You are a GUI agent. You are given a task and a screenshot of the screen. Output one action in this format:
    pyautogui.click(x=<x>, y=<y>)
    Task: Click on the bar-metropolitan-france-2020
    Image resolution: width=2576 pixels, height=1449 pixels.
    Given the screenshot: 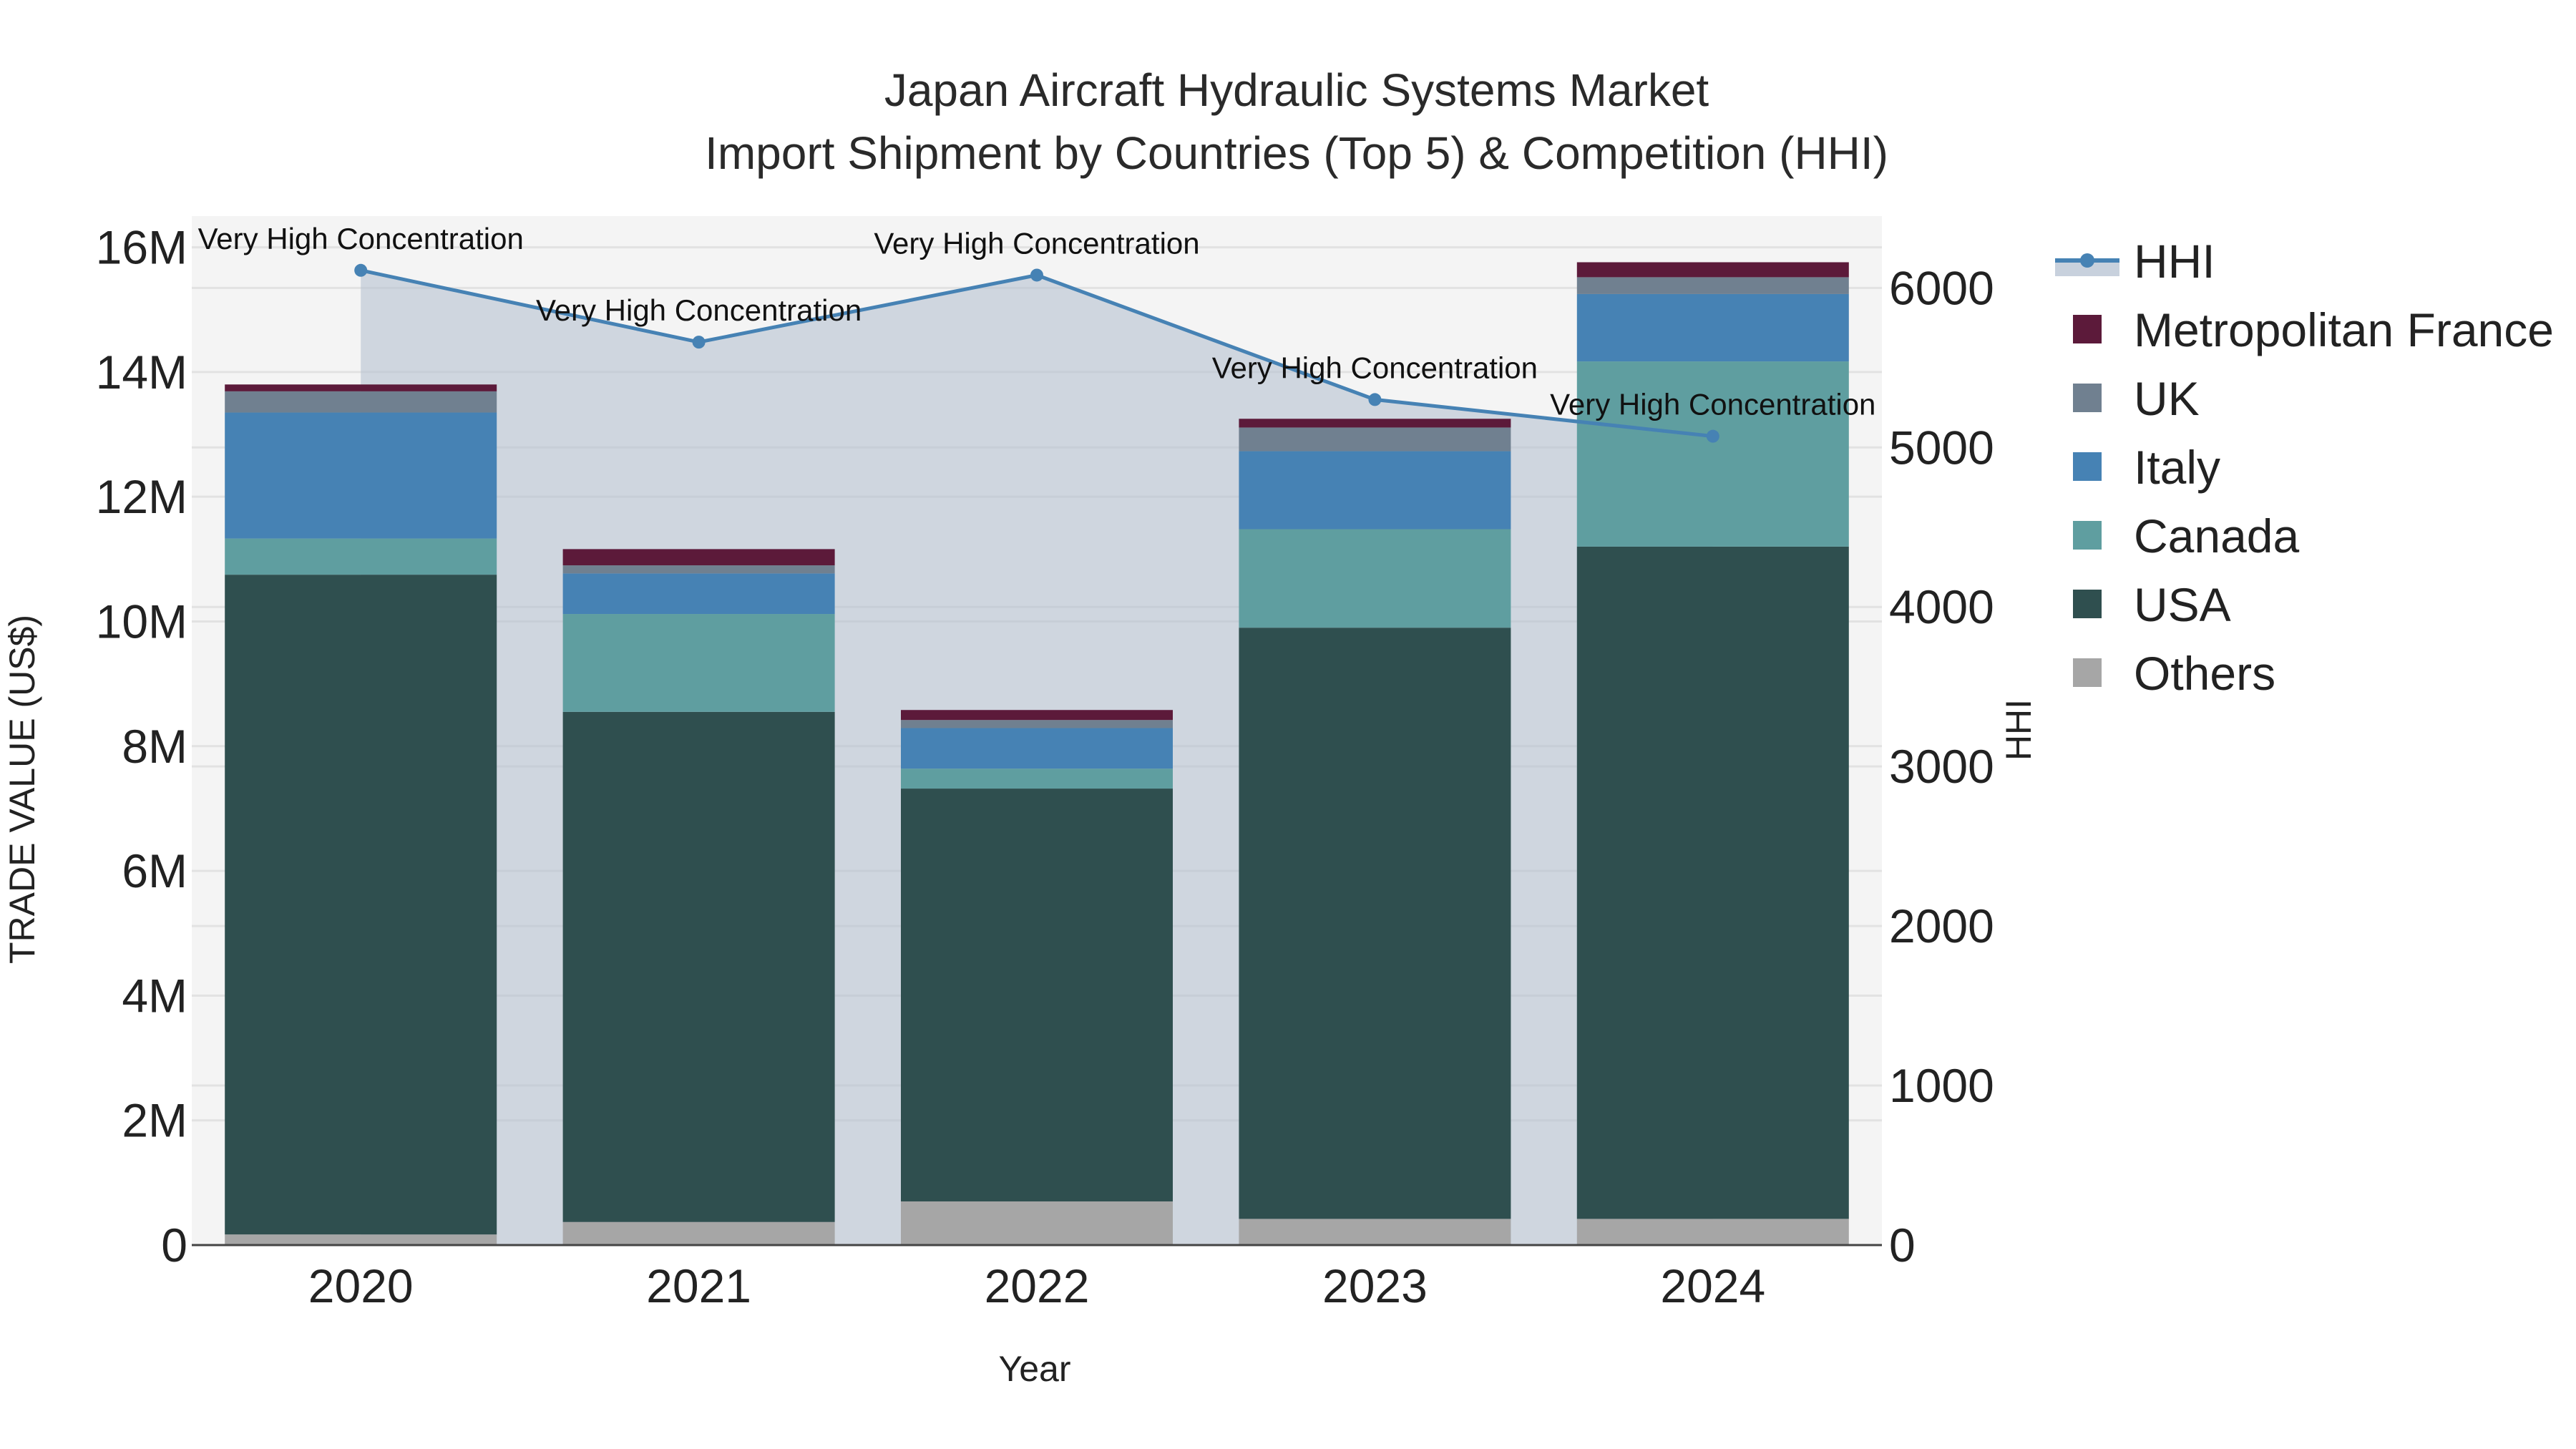 What is the action you would take?
    pyautogui.click(x=361, y=387)
    